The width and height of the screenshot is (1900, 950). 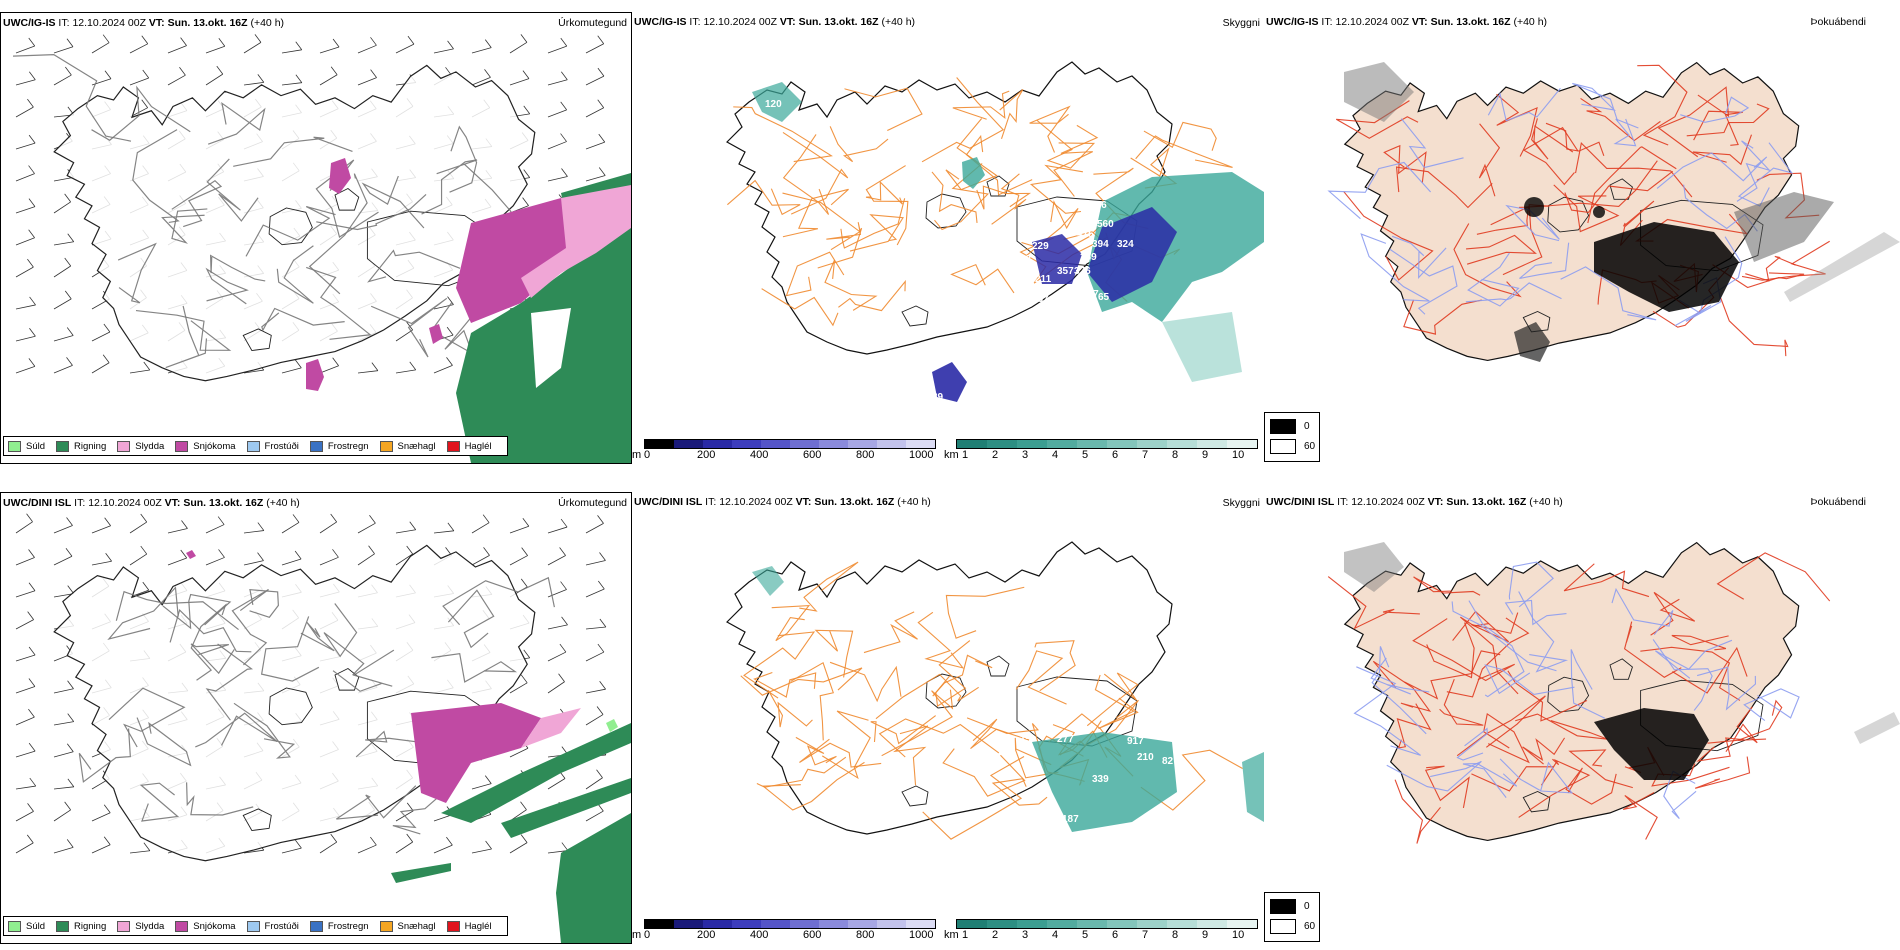 What do you see at coordinates (773, 104) in the screenshot?
I see `cloud-base-label: 120` at bounding box center [773, 104].